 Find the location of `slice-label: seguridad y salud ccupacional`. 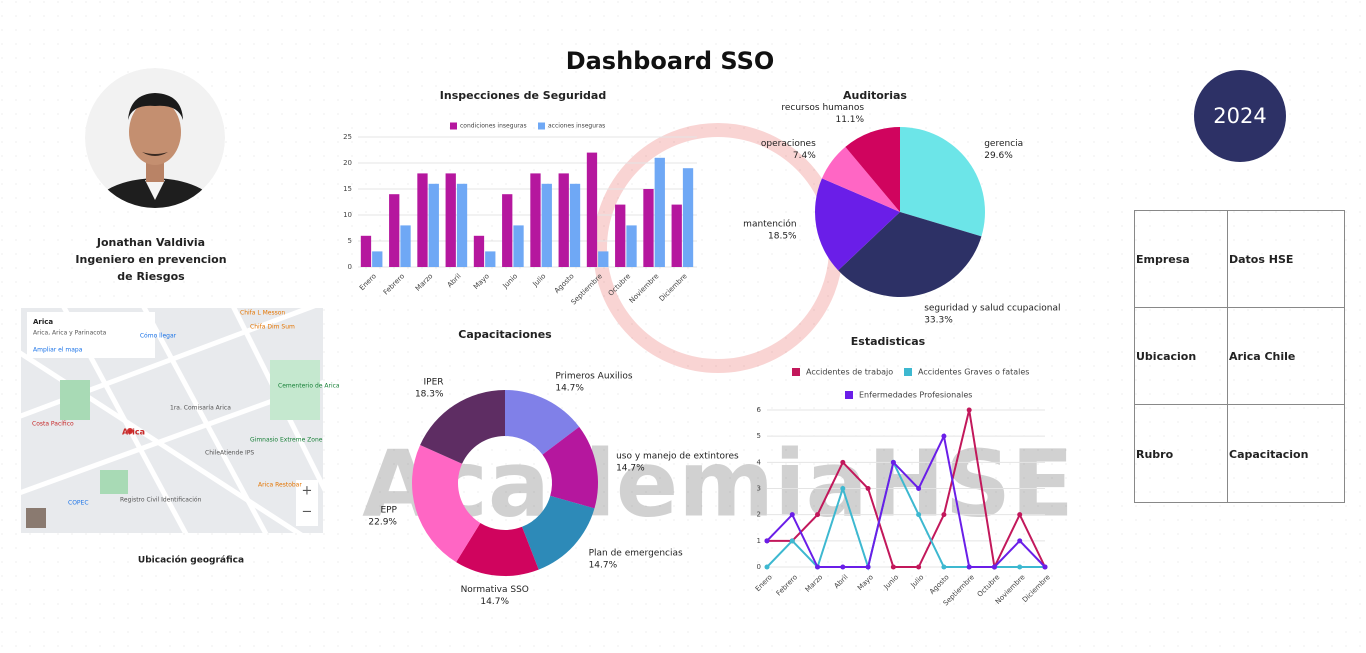

slice-label: seguridad y salud ccupacional is located at coordinates (992, 309).